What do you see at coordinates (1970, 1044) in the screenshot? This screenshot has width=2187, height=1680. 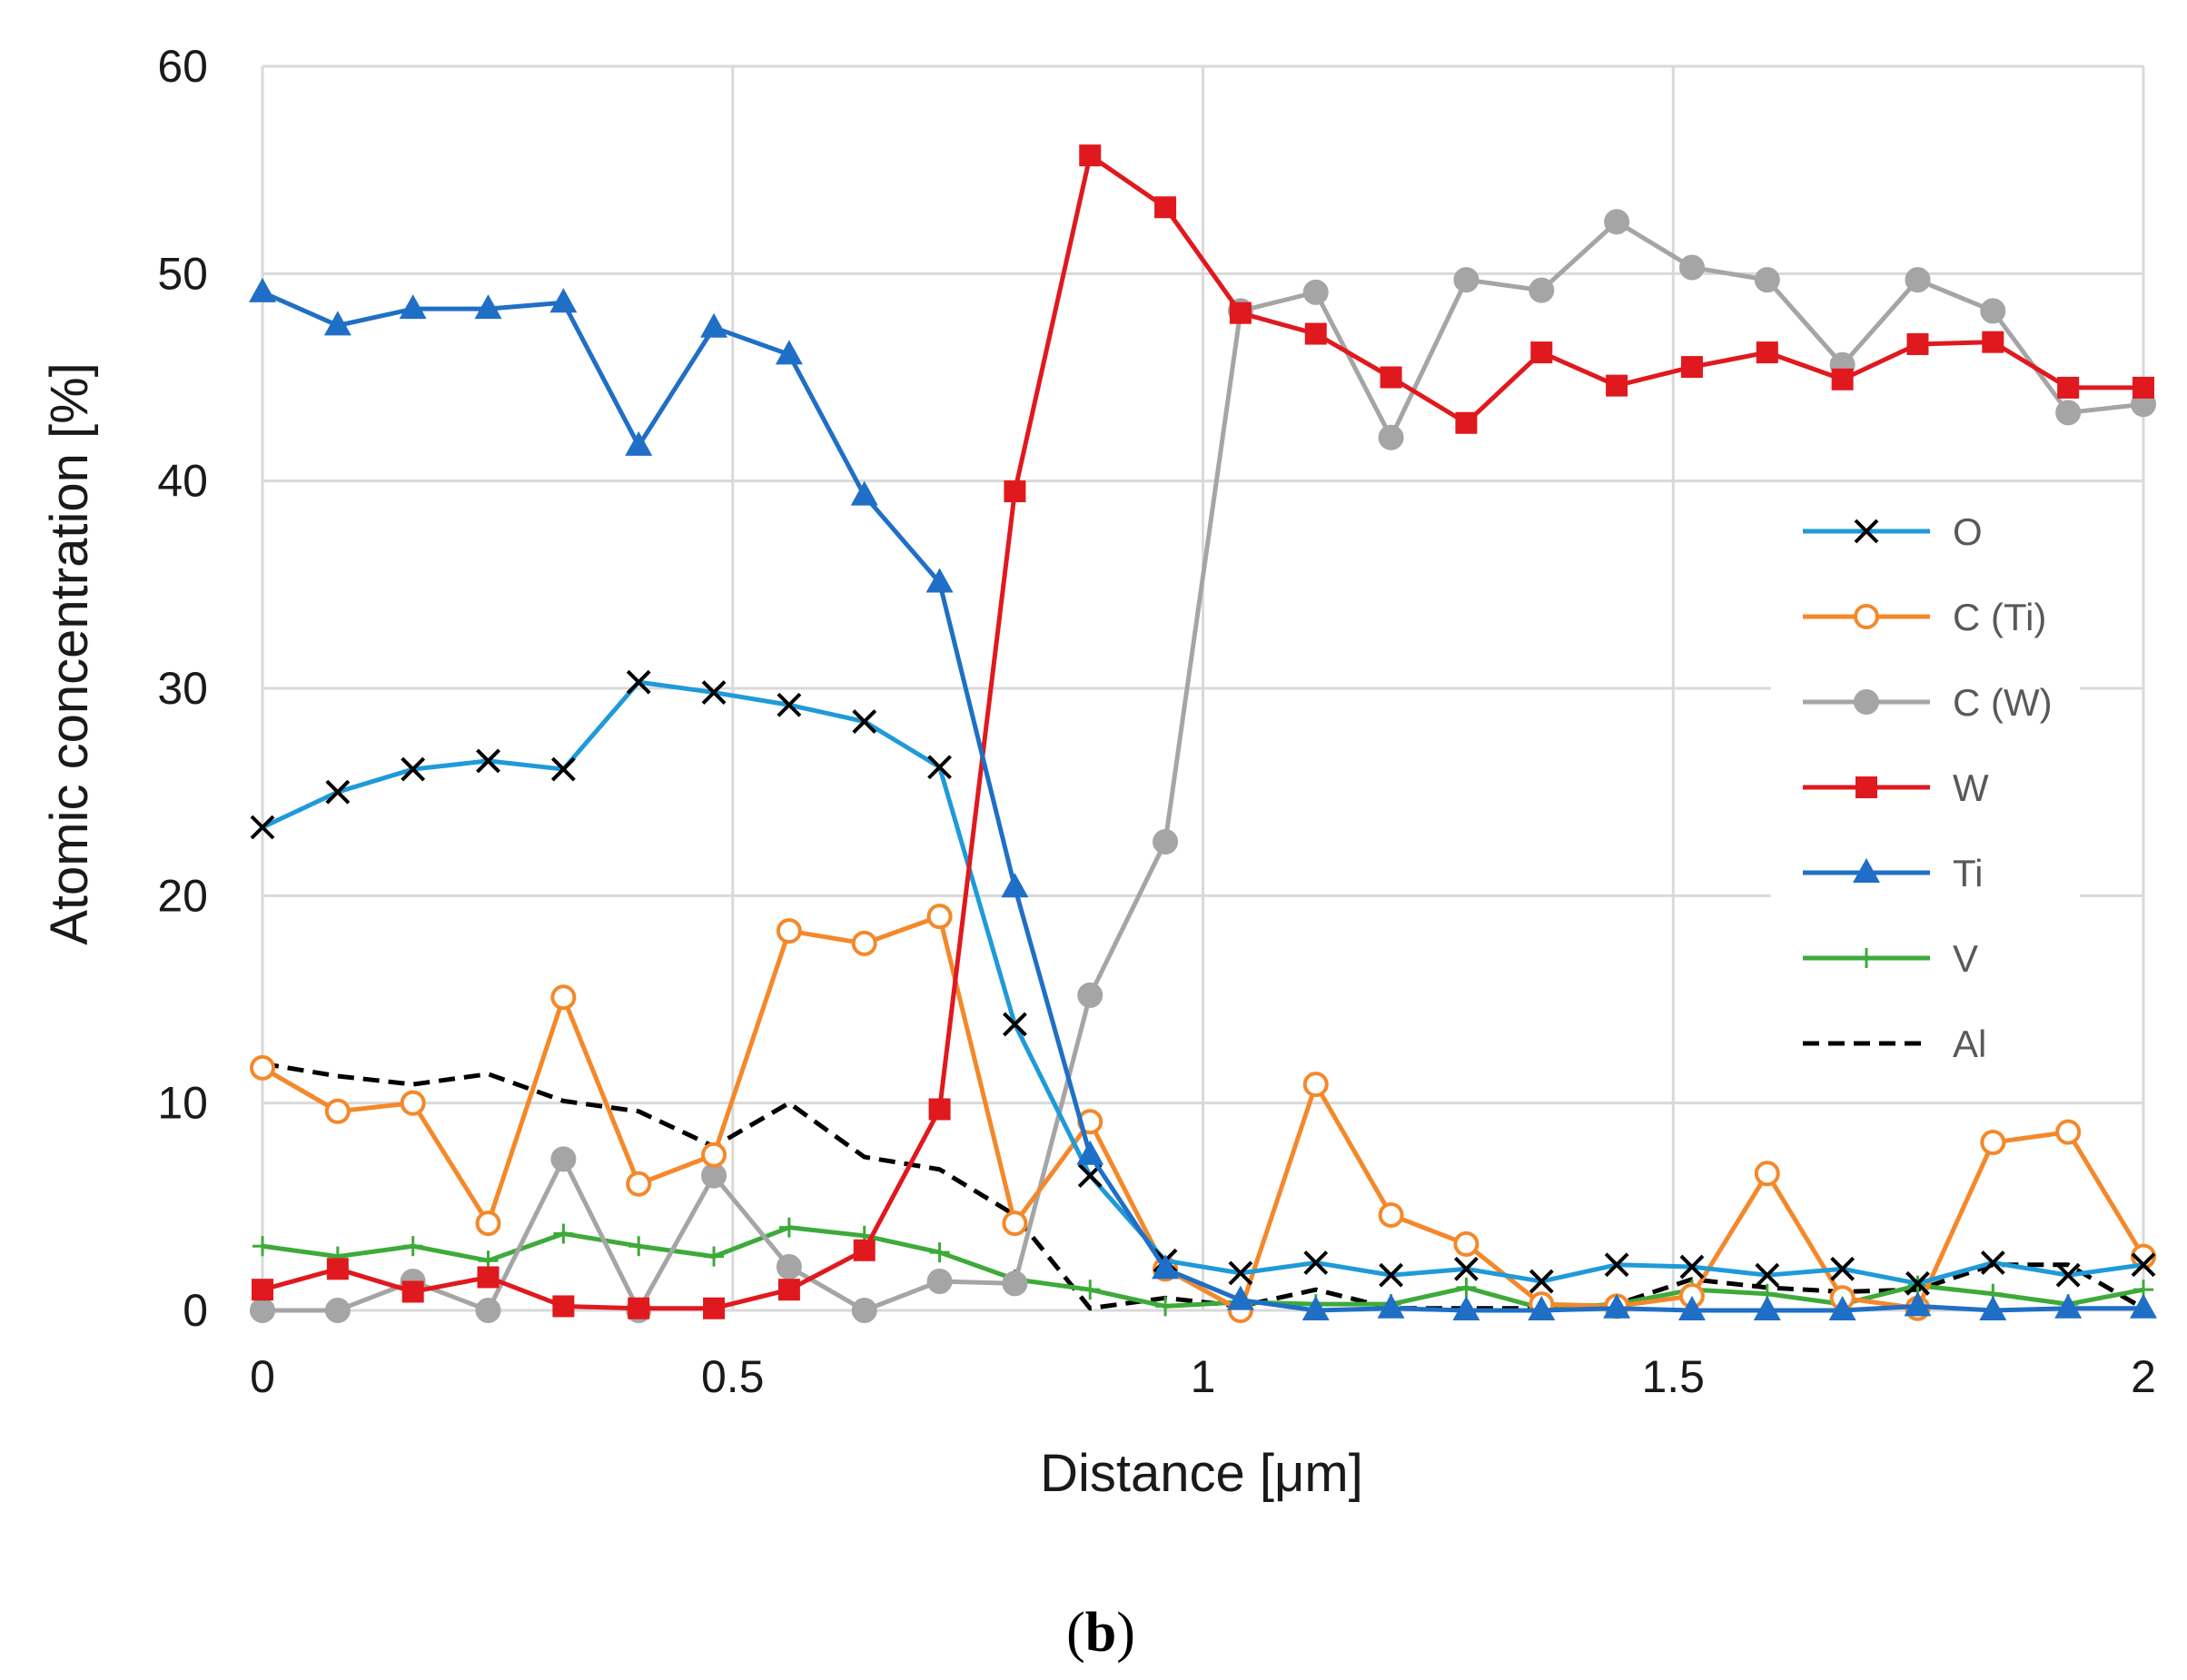 I see `legend-label: Al` at bounding box center [1970, 1044].